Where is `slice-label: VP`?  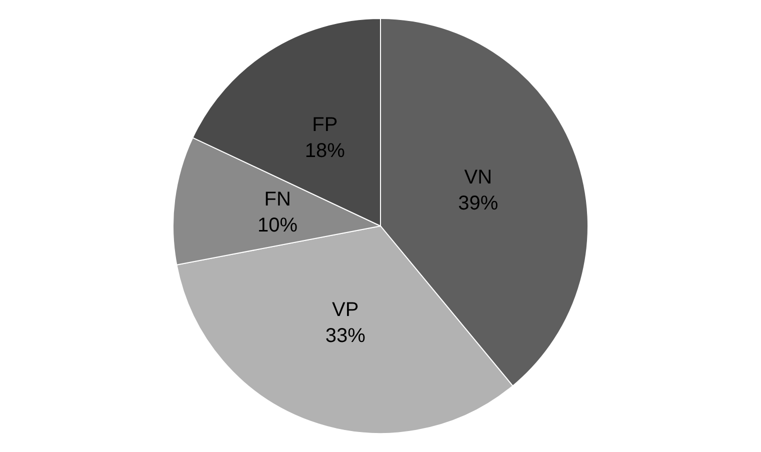
slice-label: VP is located at coordinates (345, 310).